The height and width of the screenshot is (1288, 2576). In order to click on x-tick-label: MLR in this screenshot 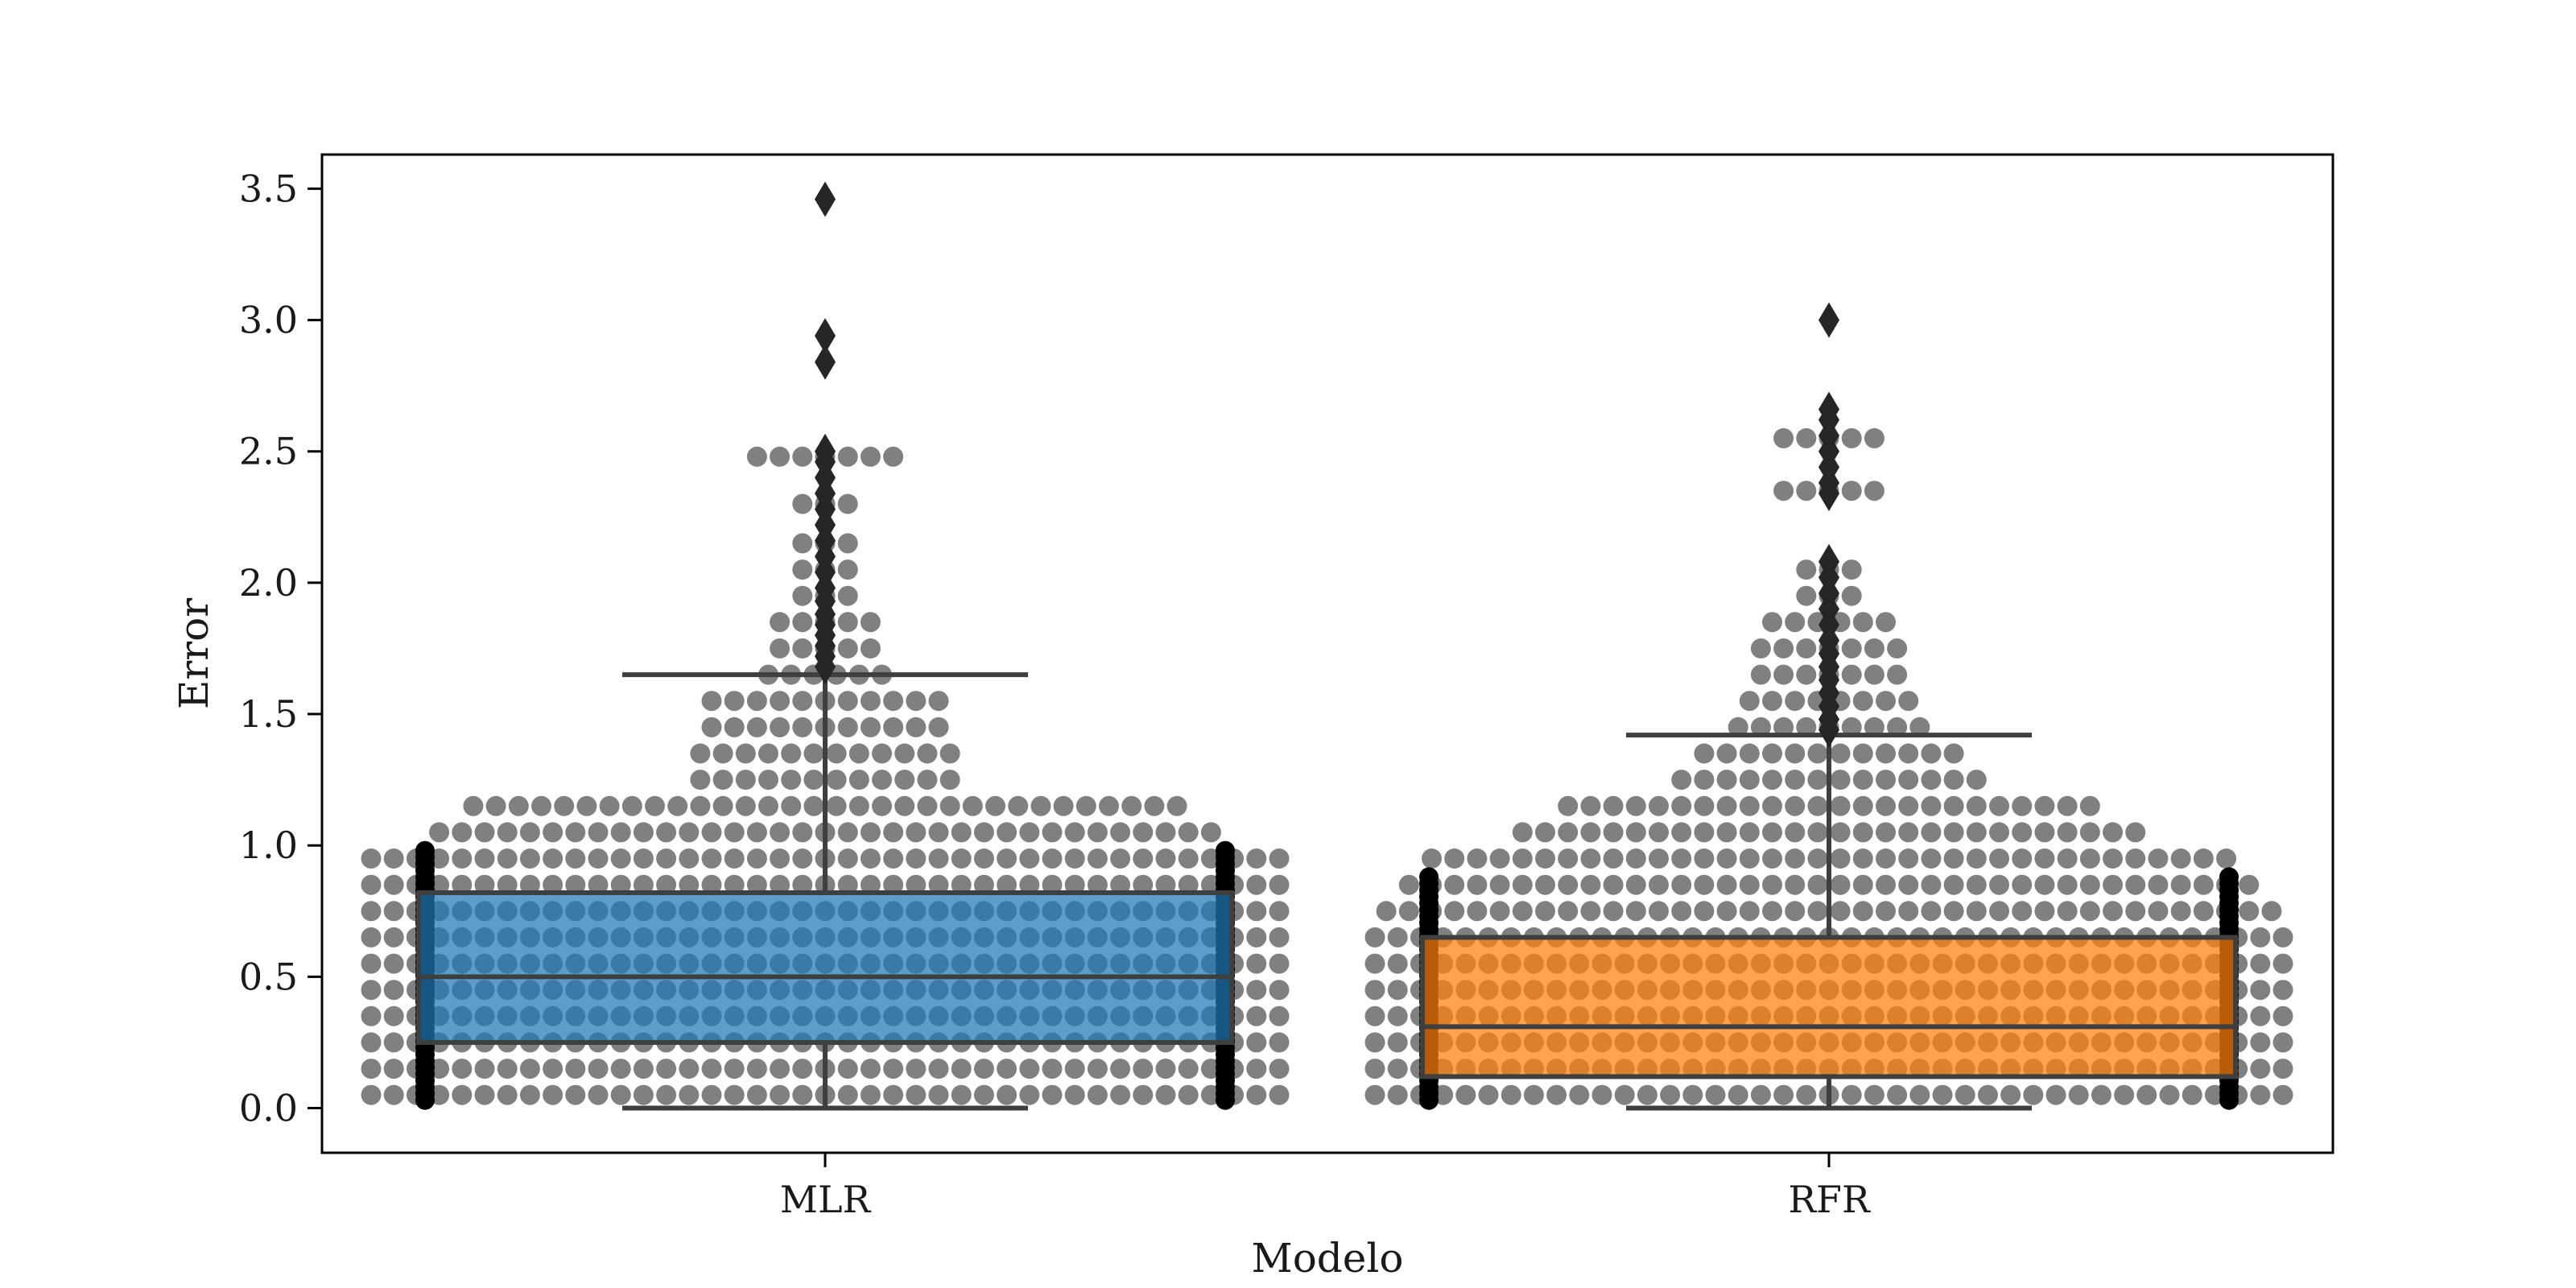, I will do `click(826, 1199)`.